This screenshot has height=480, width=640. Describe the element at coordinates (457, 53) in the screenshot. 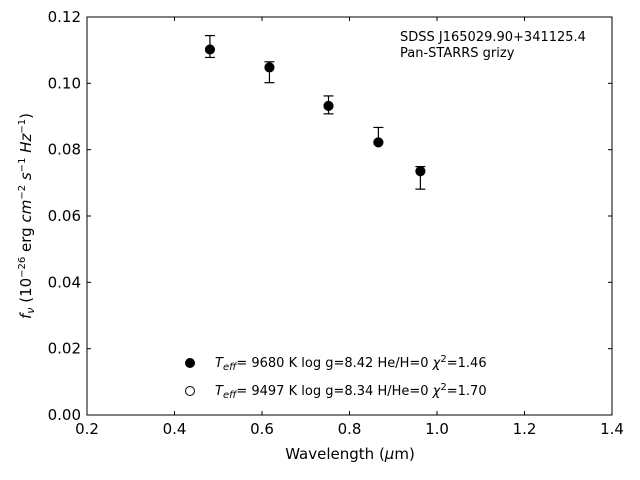

I see `annotation-survey: Pan-STARRS grizy` at that location.